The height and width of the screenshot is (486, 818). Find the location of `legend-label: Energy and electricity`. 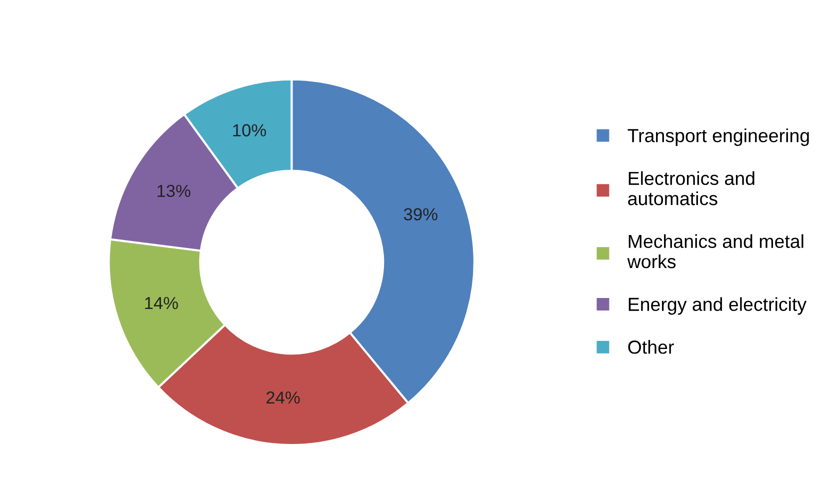

legend-label: Energy and electricity is located at coordinates (717, 306).